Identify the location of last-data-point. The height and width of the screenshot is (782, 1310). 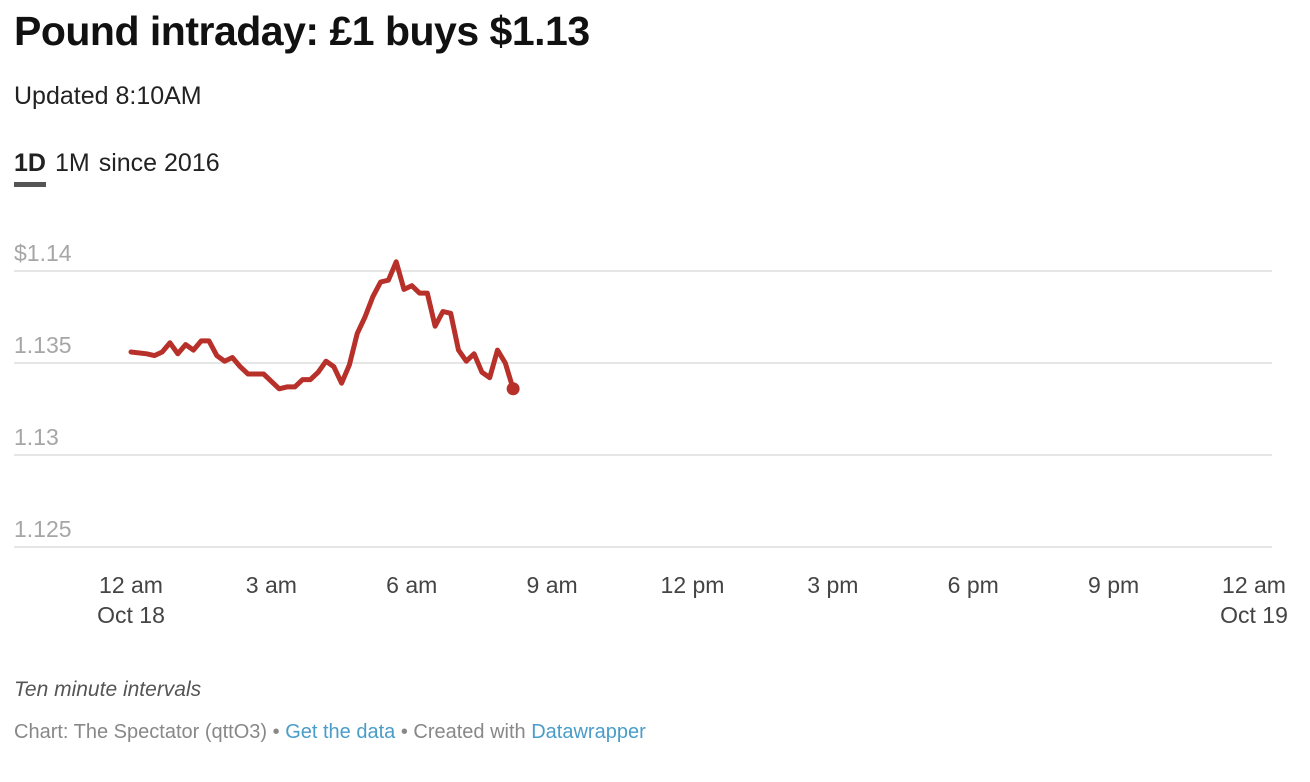
(513, 388).